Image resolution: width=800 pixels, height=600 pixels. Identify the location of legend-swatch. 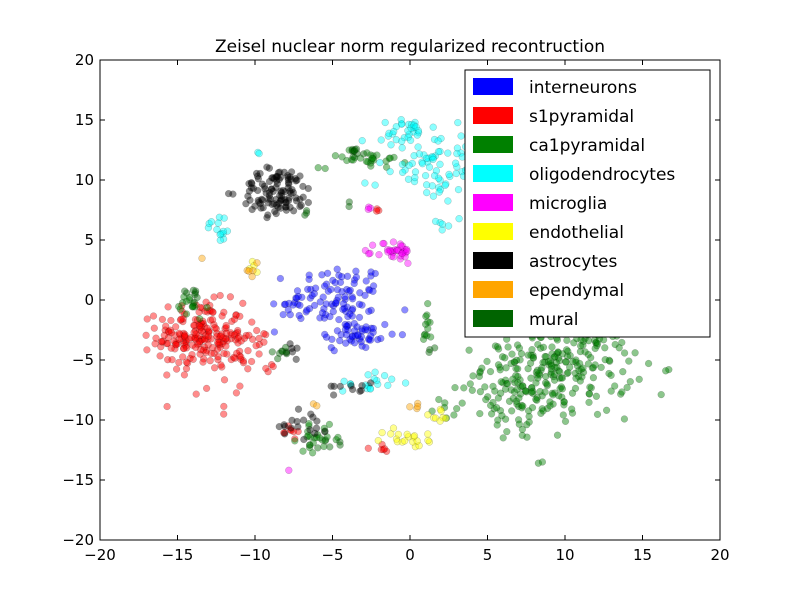
(493, 144).